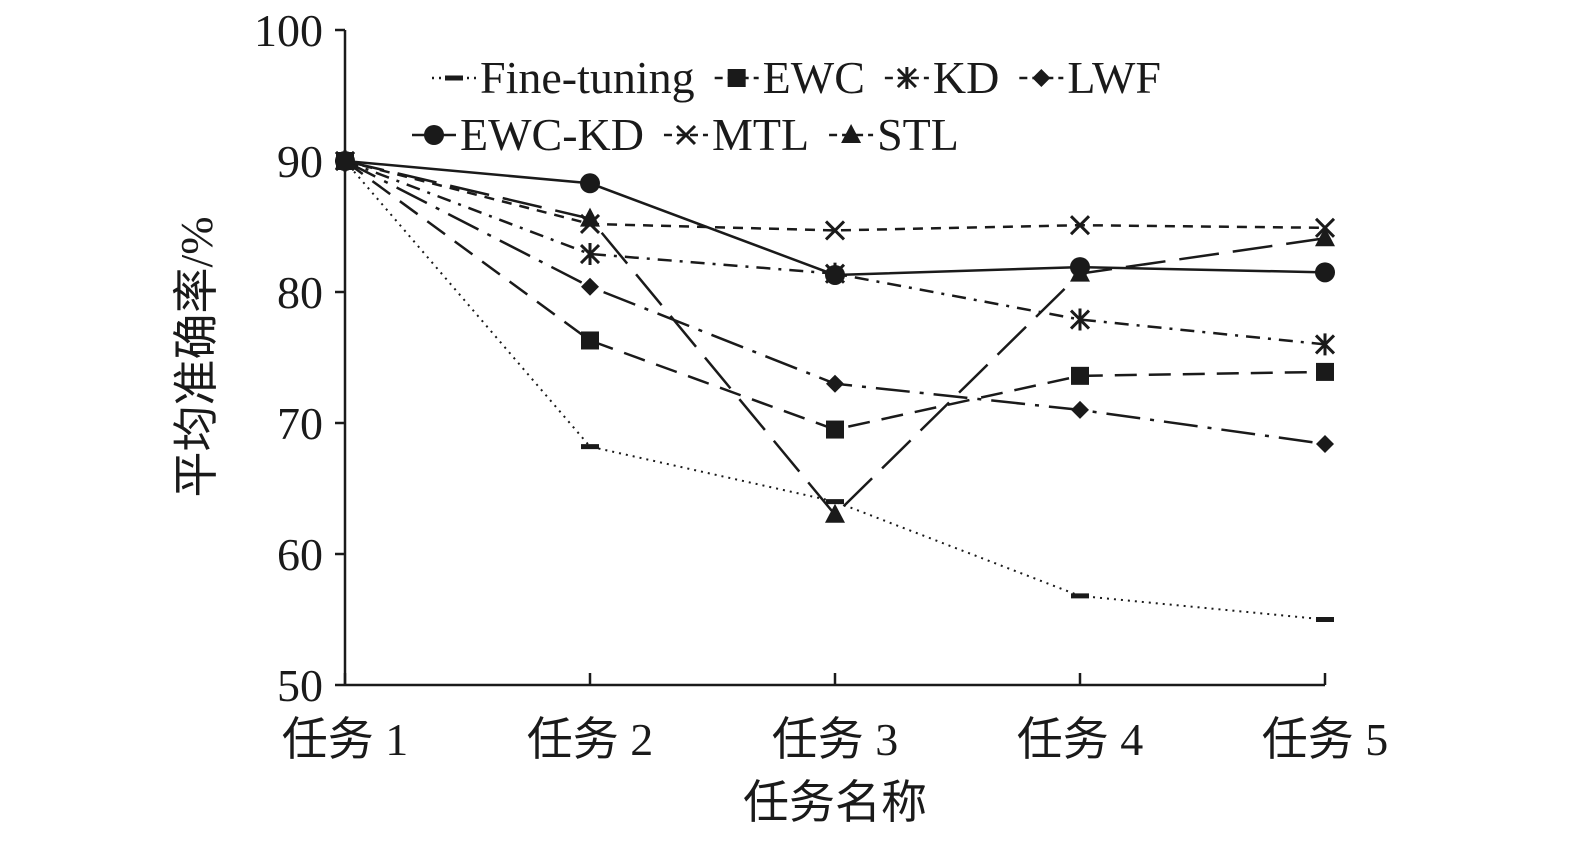  I want to click on legend-item: EWC, so click(789, 77).